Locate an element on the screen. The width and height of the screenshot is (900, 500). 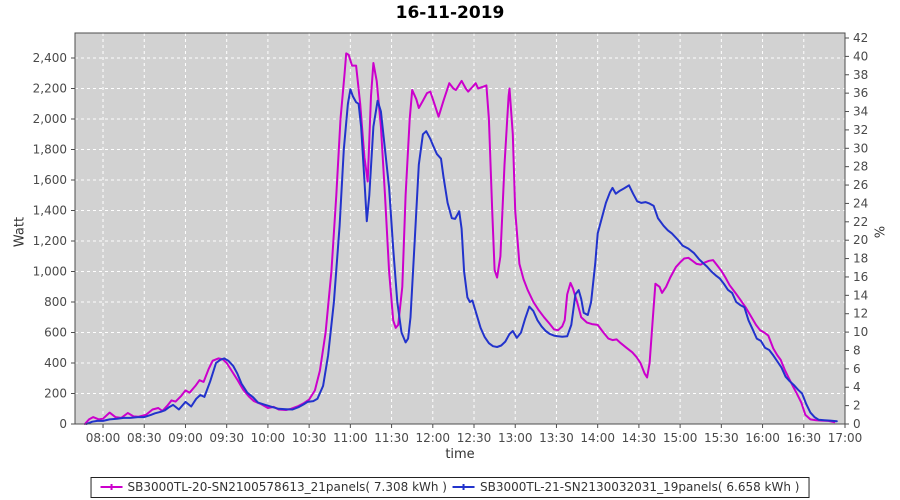
tick-label-time: 15:30 is located at coordinates (721, 438).